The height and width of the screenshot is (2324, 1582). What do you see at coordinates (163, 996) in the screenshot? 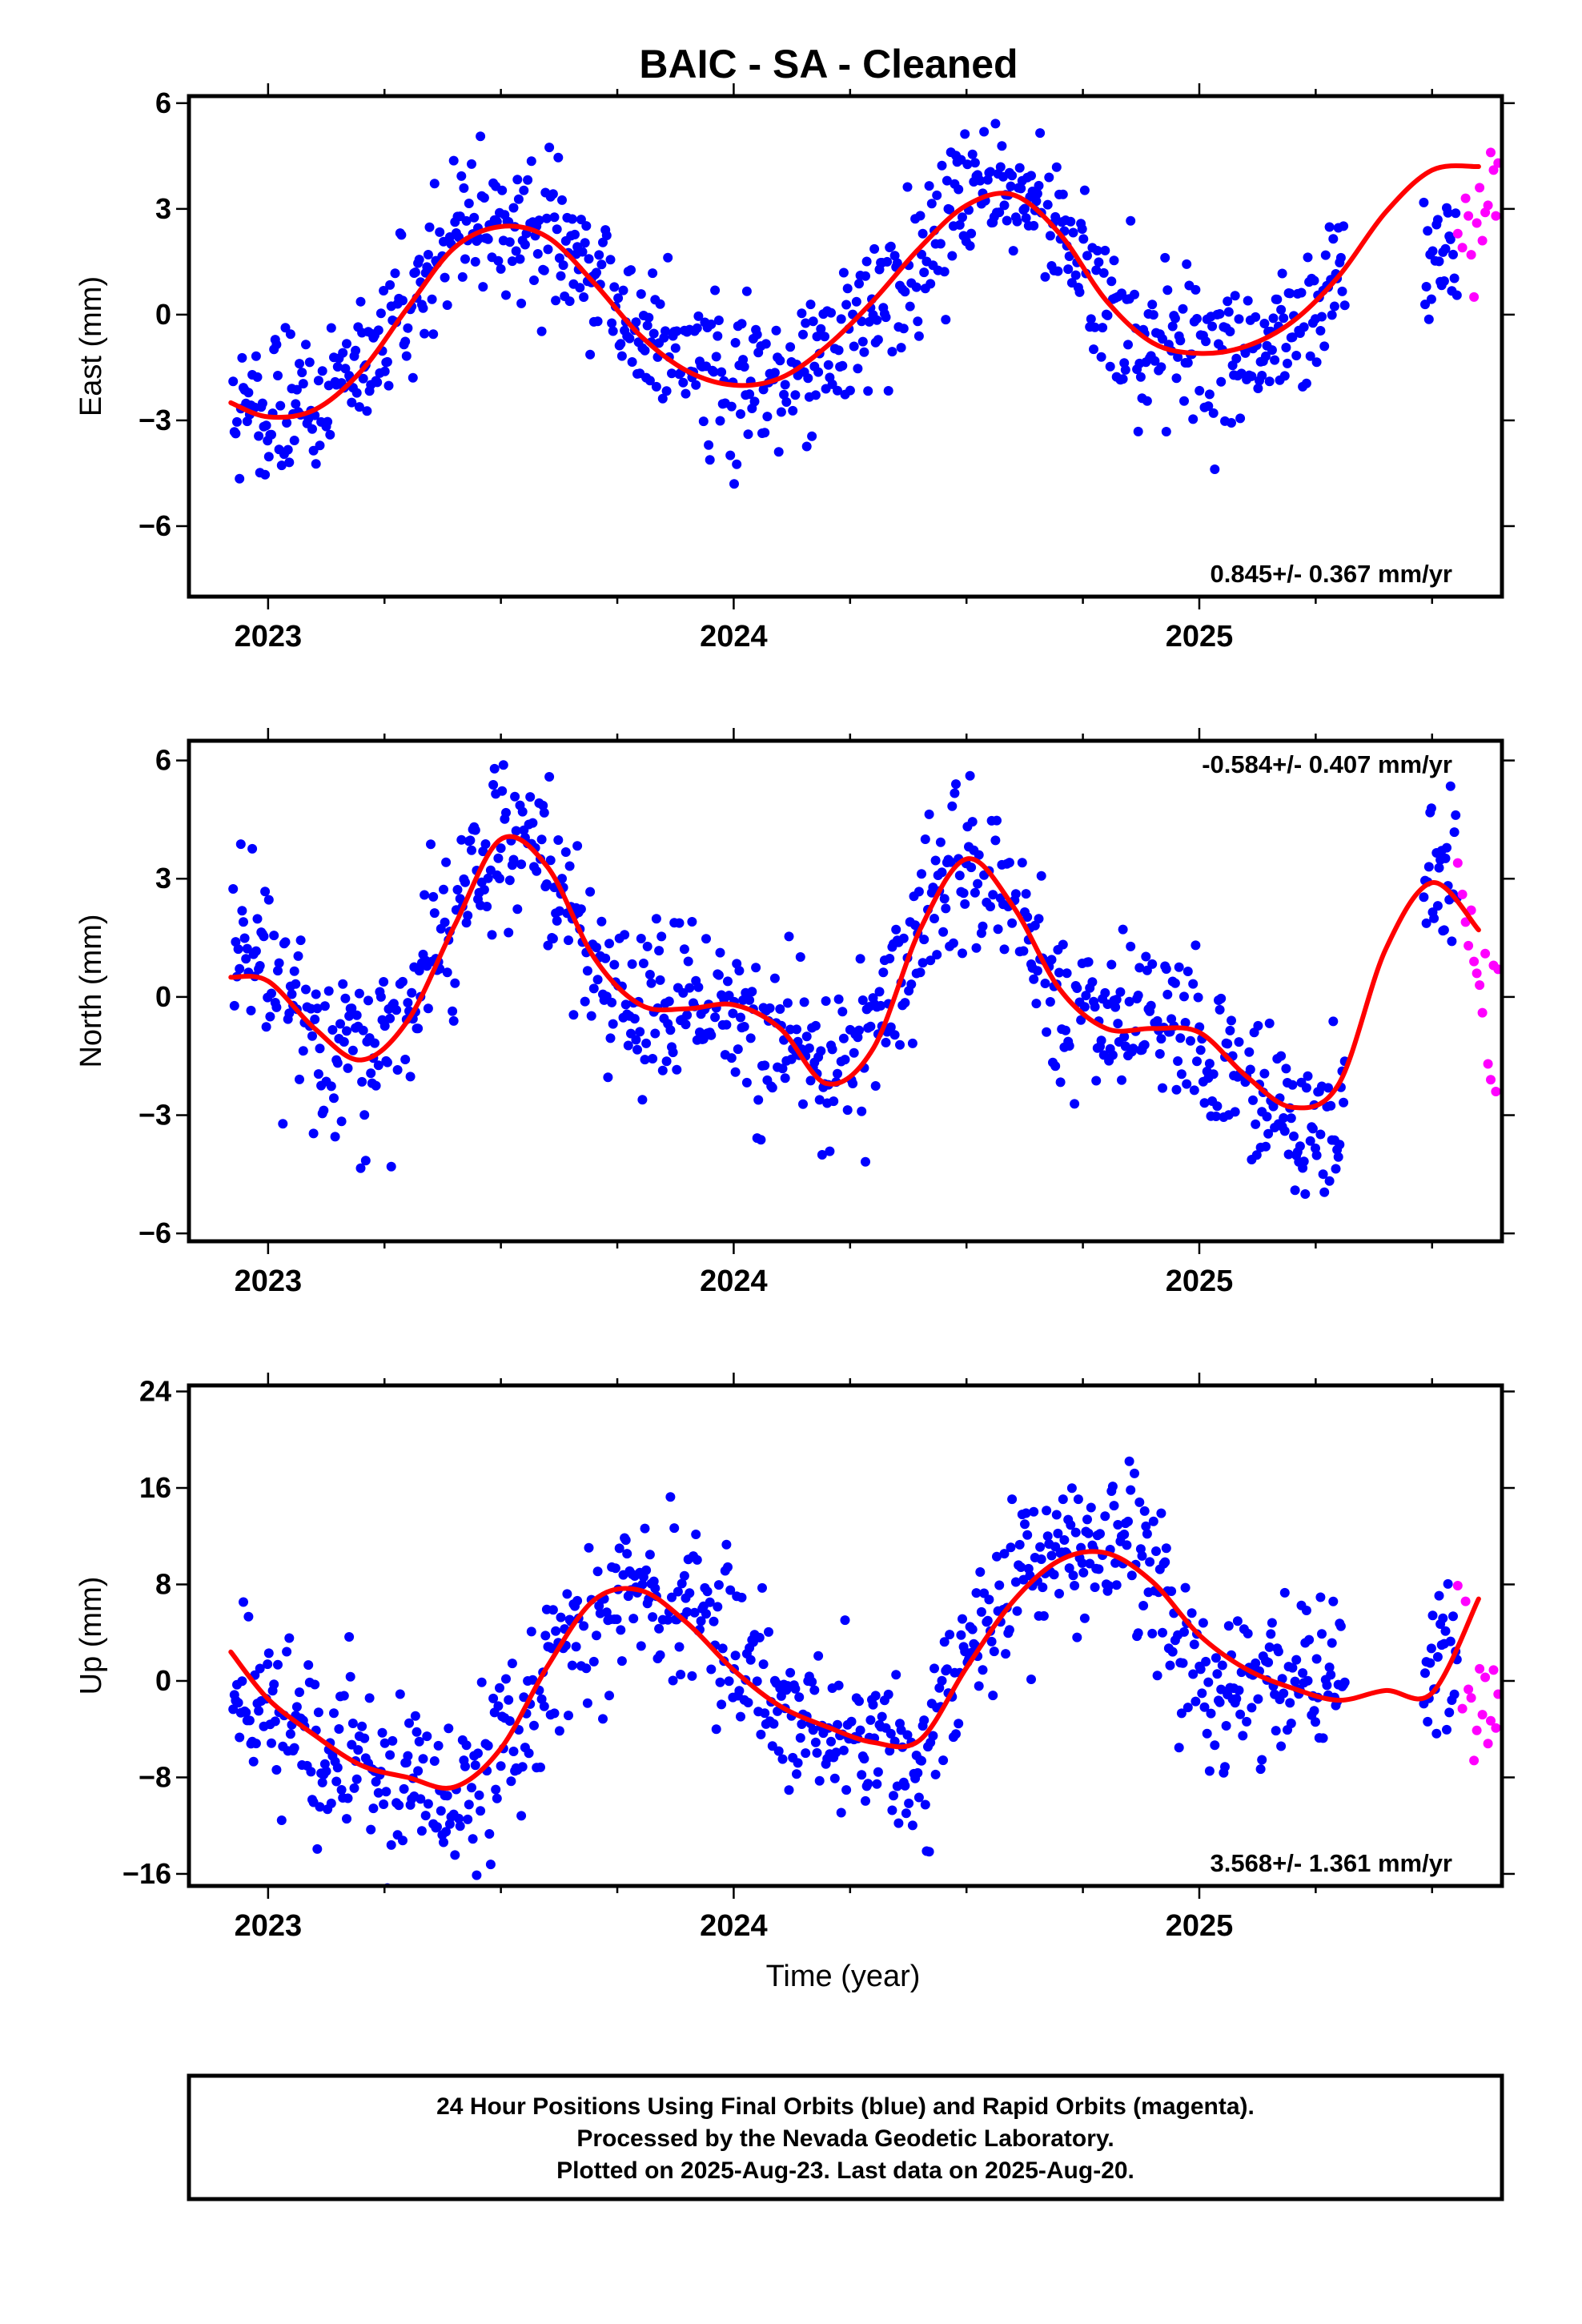
I see `north-y-tick-label: 0` at bounding box center [163, 996].